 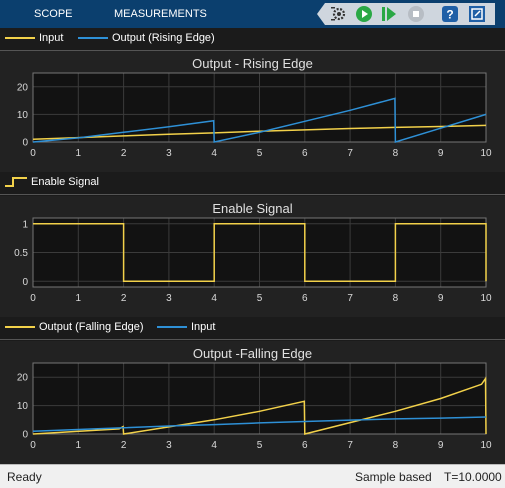 What do you see at coordinates (259, 405) in the screenshot?
I see `series-line-output-falling-edge` at bounding box center [259, 405].